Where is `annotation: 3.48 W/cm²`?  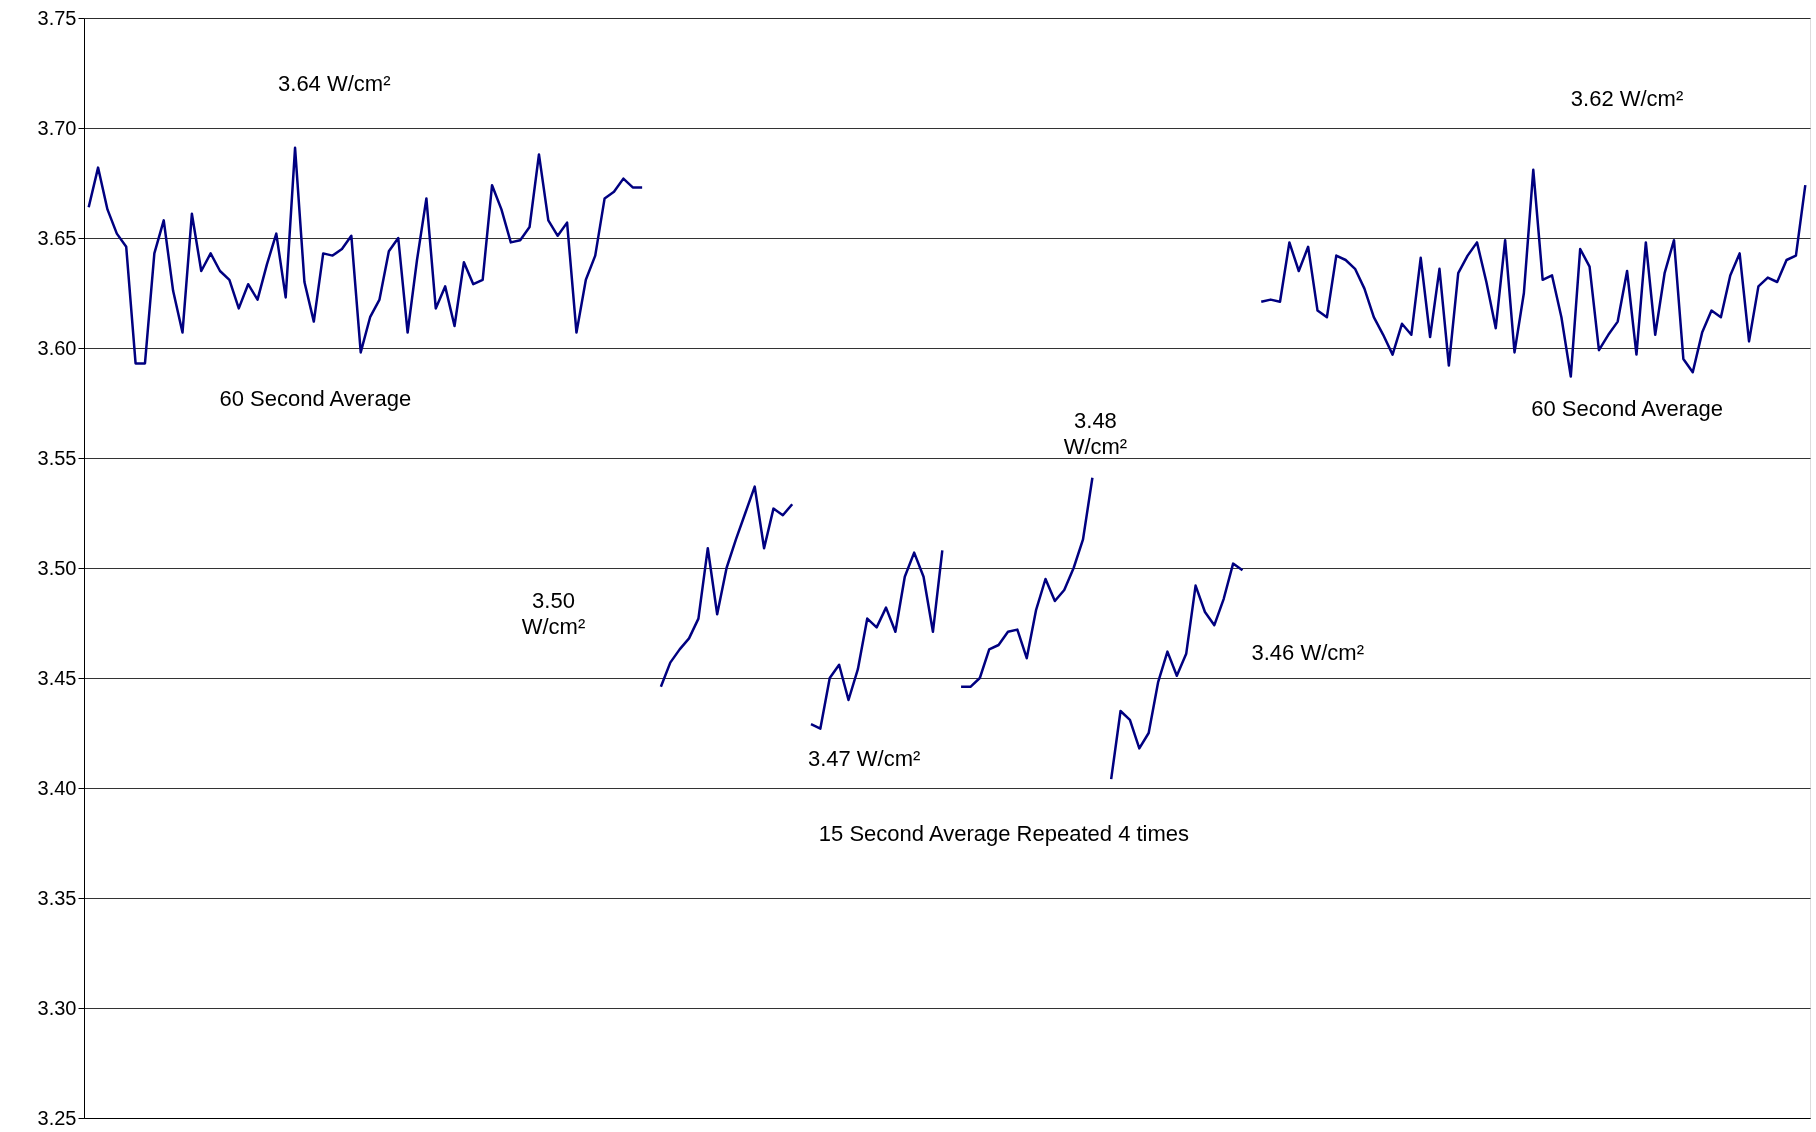 annotation: 3.48 W/cm² is located at coordinates (1095, 433).